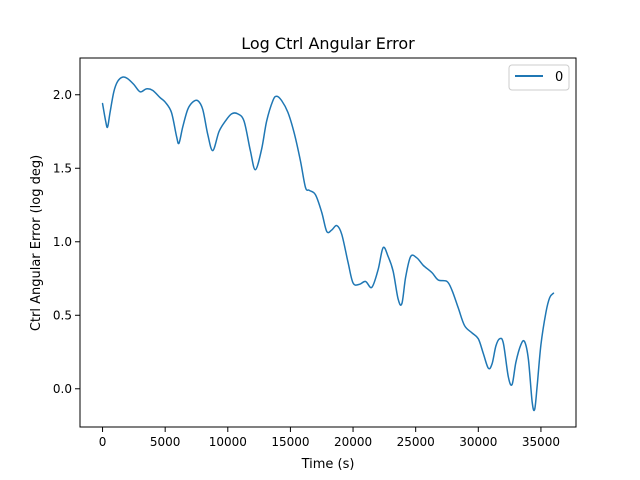 The height and width of the screenshot is (480, 640). What do you see at coordinates (541, 442) in the screenshot?
I see `x-tick-label: 35000` at bounding box center [541, 442].